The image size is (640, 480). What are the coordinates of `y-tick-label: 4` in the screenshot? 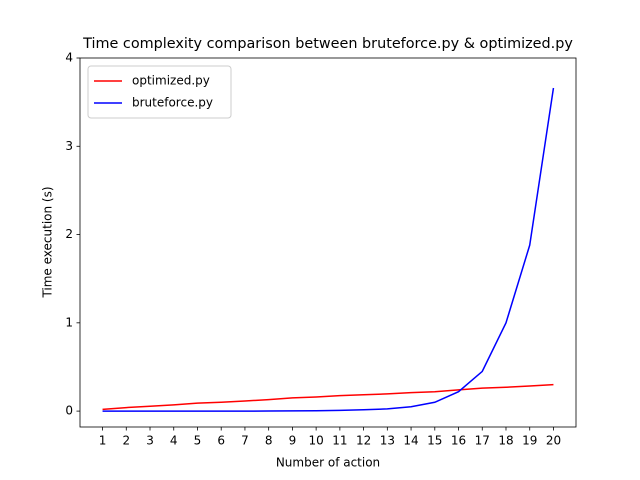 It's located at (69, 58).